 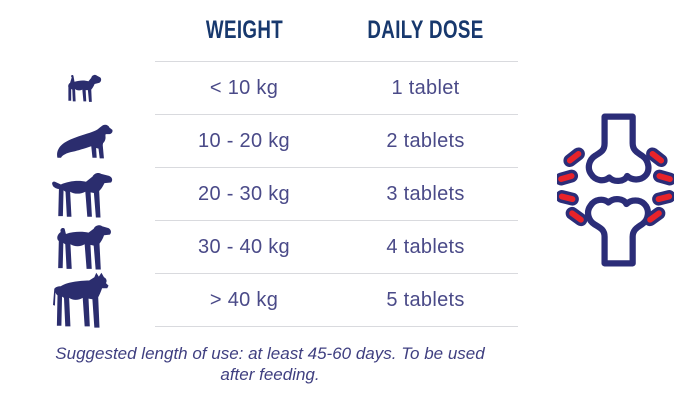 I want to click on pointer-dog-icon, so click(x=81, y=194).